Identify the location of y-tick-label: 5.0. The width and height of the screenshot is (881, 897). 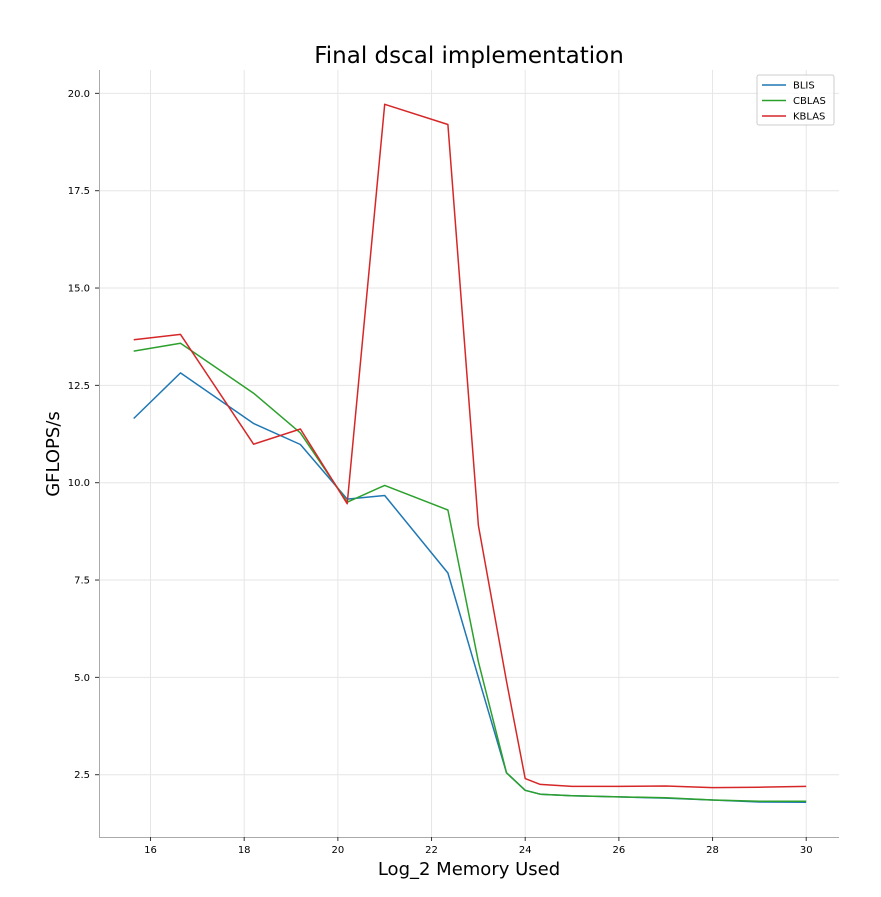
(82, 678).